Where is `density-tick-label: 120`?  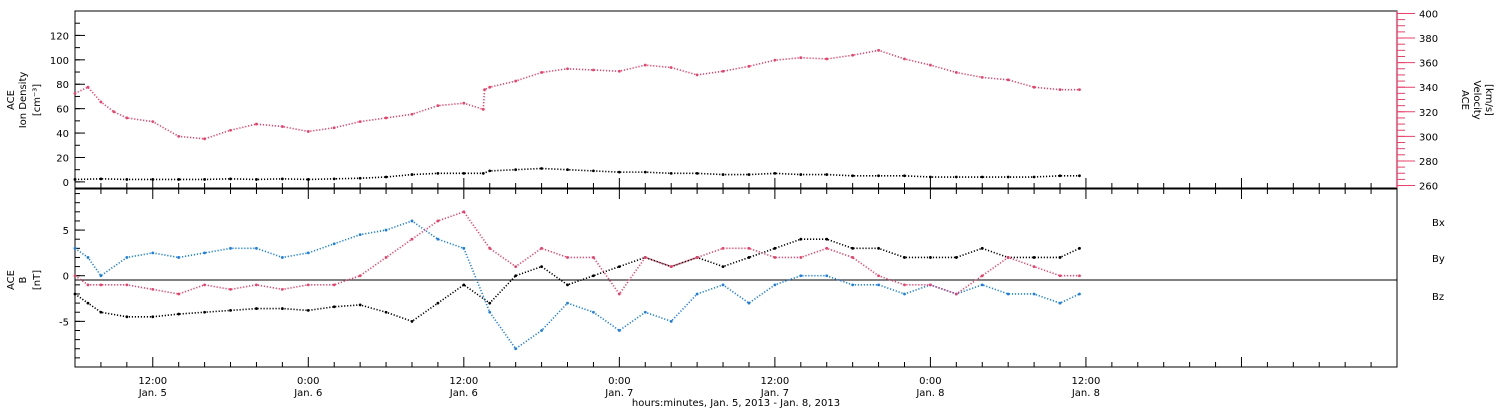 density-tick-label: 120 is located at coordinates (59, 36).